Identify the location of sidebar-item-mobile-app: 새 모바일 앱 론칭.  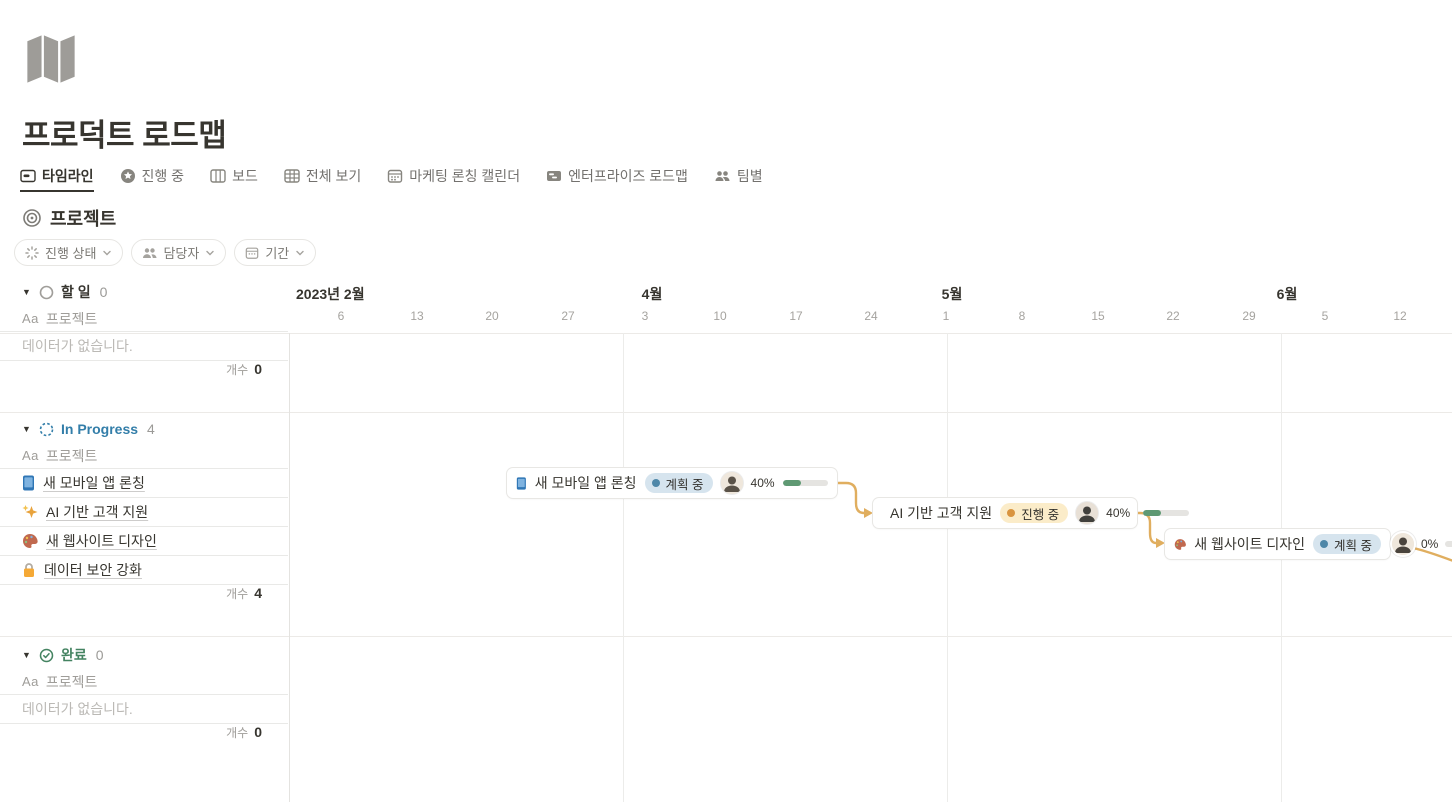
(144, 483).